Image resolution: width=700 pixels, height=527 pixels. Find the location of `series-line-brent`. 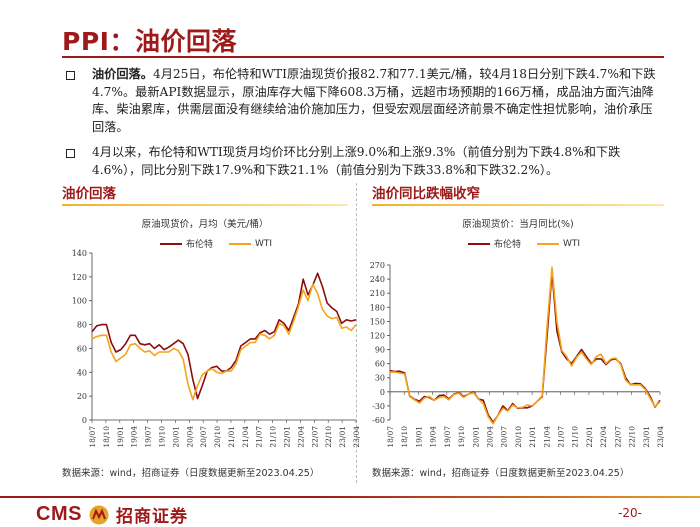

series-line-brent is located at coordinates (525, 347).